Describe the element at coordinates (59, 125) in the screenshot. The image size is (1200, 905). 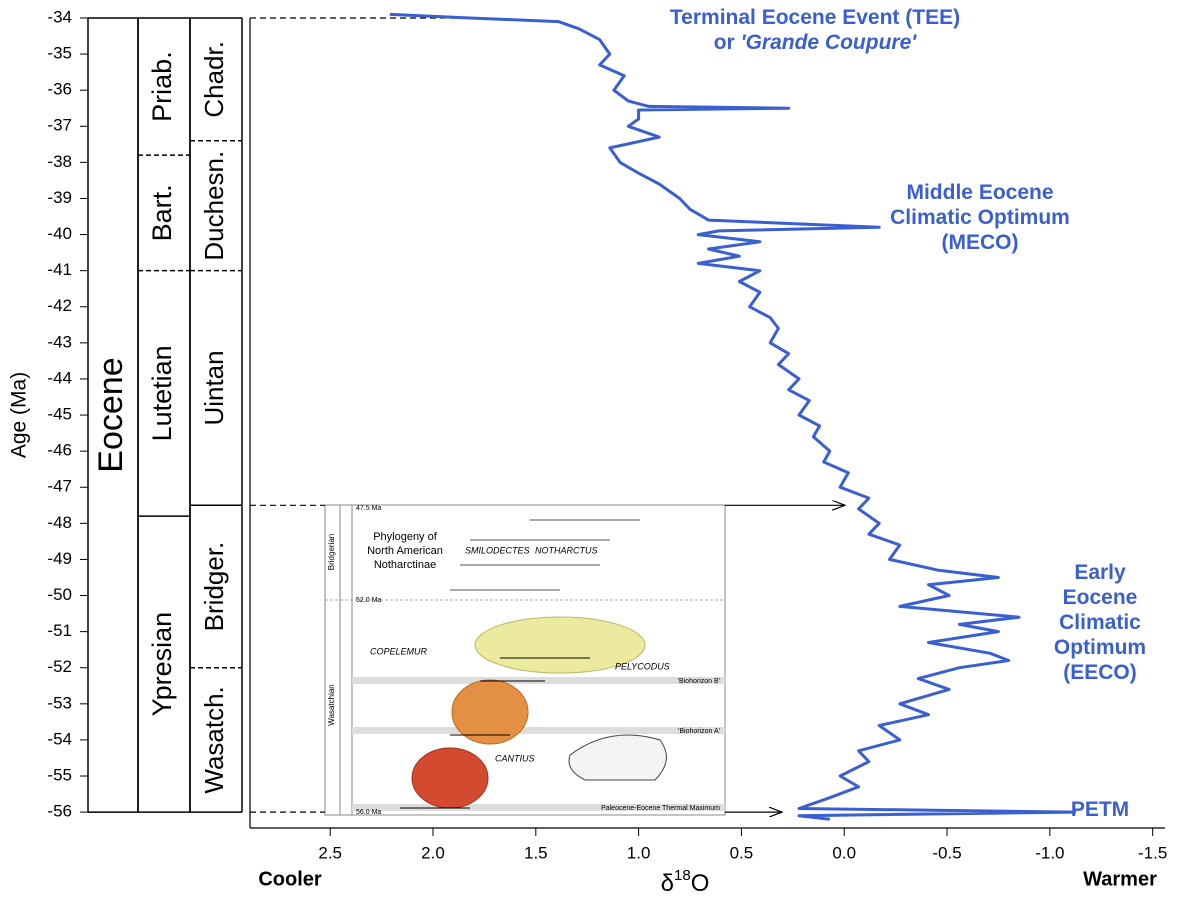
I see `y-tick-label: -37` at that location.